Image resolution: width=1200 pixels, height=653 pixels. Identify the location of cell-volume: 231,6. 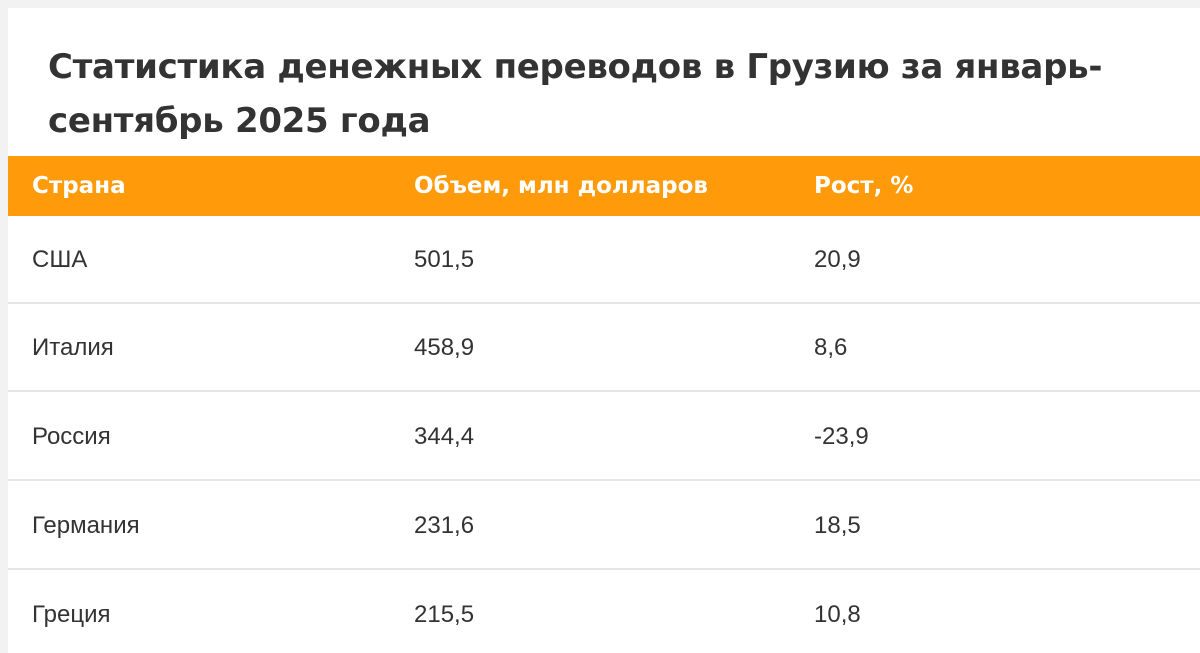
(444, 525).